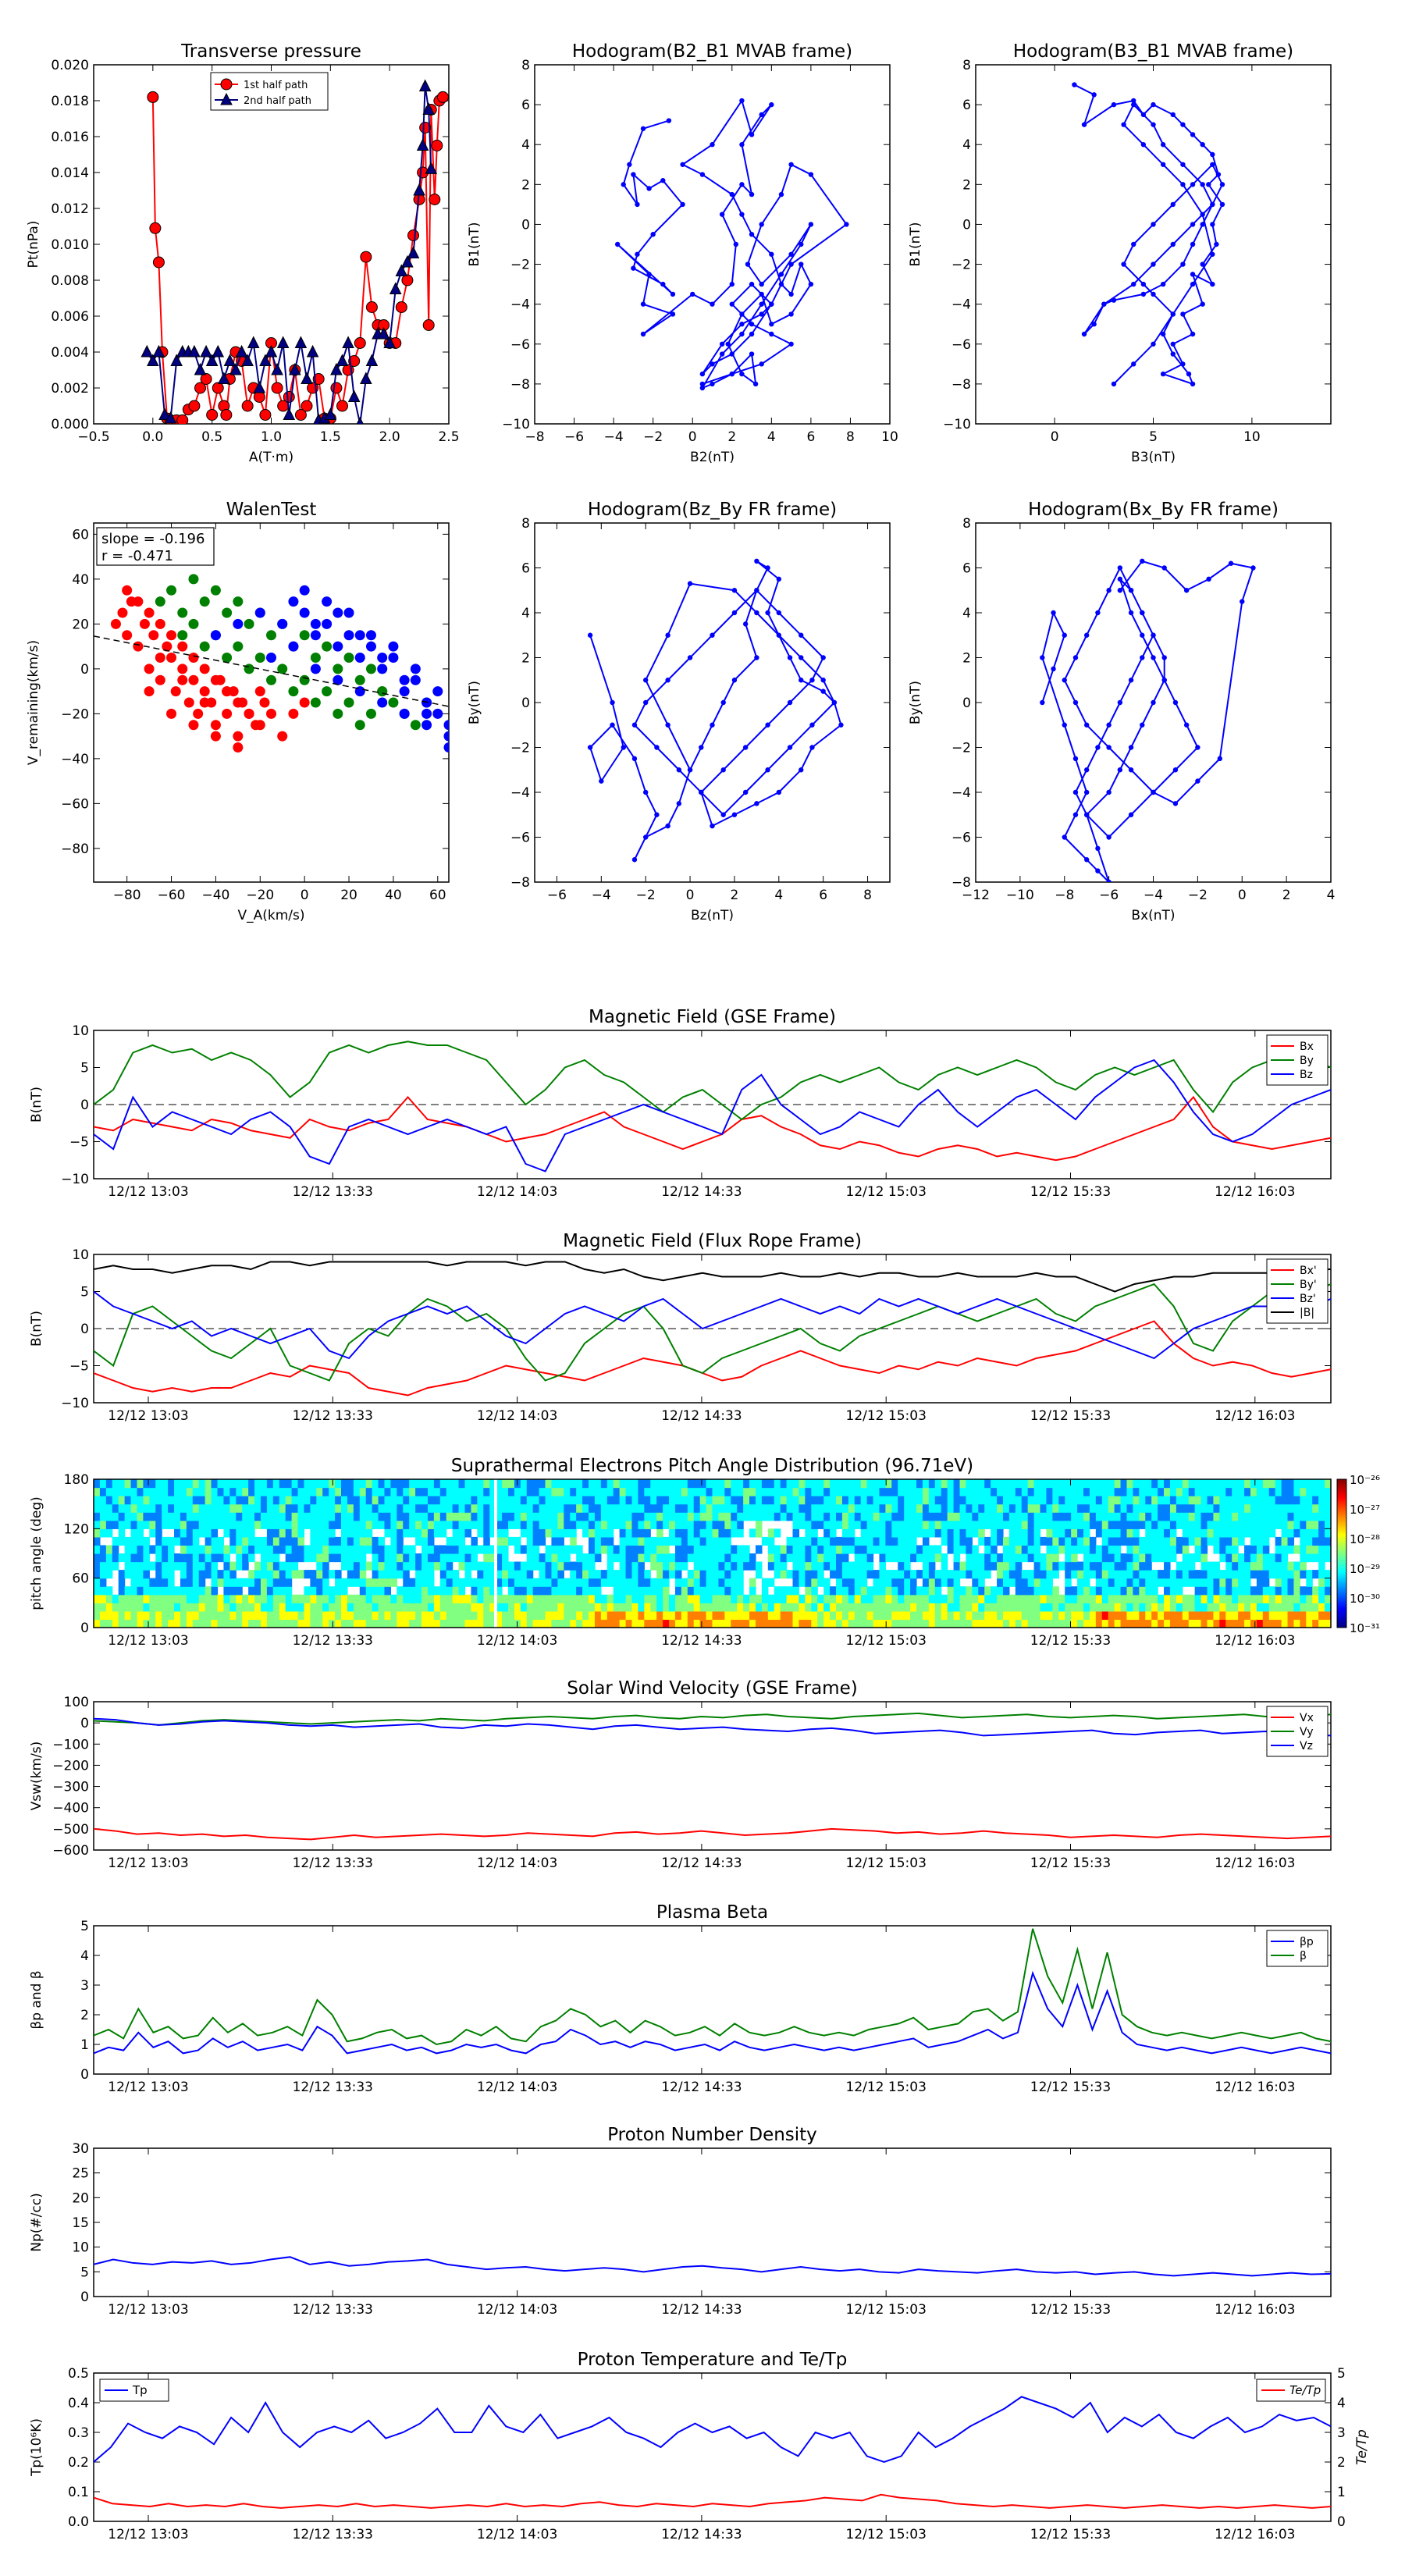 The height and width of the screenshot is (2576, 1405). Describe the element at coordinates (71, 1766) in the screenshot. I see `y-tick-label: −200` at that location.